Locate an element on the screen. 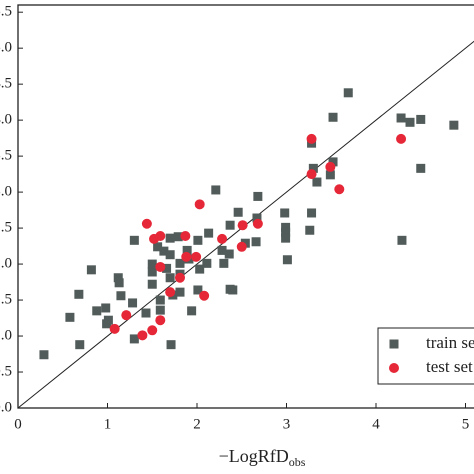 Image resolution: width=474 pixels, height=474 pixels. y-tick-label: 4.5 is located at coordinates (6, 84).